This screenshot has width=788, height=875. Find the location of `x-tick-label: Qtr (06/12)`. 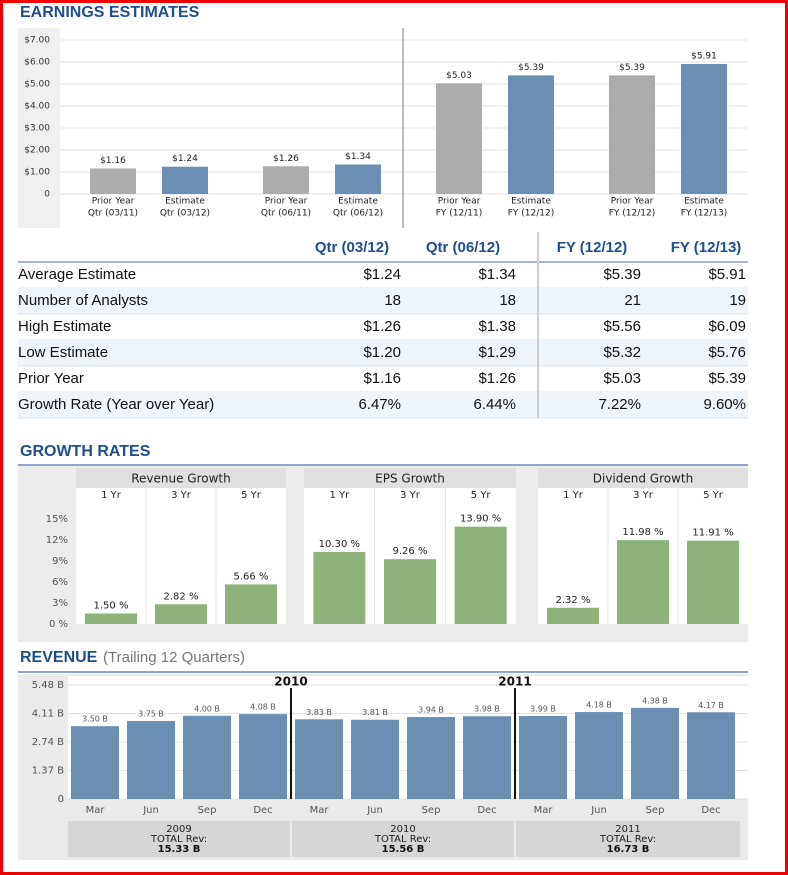

x-tick-label: Qtr (06/12) is located at coordinates (358, 214).